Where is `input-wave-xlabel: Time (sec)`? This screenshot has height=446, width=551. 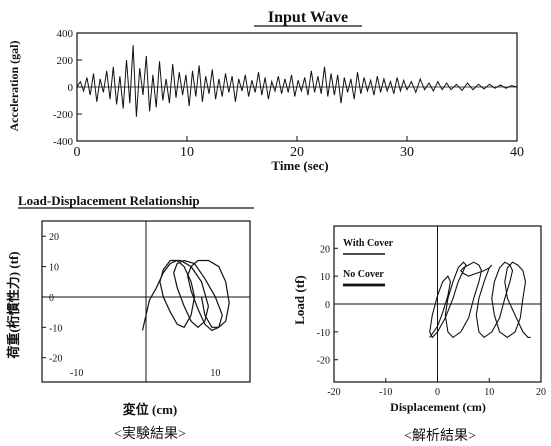
input-wave-xlabel: Time (sec) is located at coordinates (299, 165).